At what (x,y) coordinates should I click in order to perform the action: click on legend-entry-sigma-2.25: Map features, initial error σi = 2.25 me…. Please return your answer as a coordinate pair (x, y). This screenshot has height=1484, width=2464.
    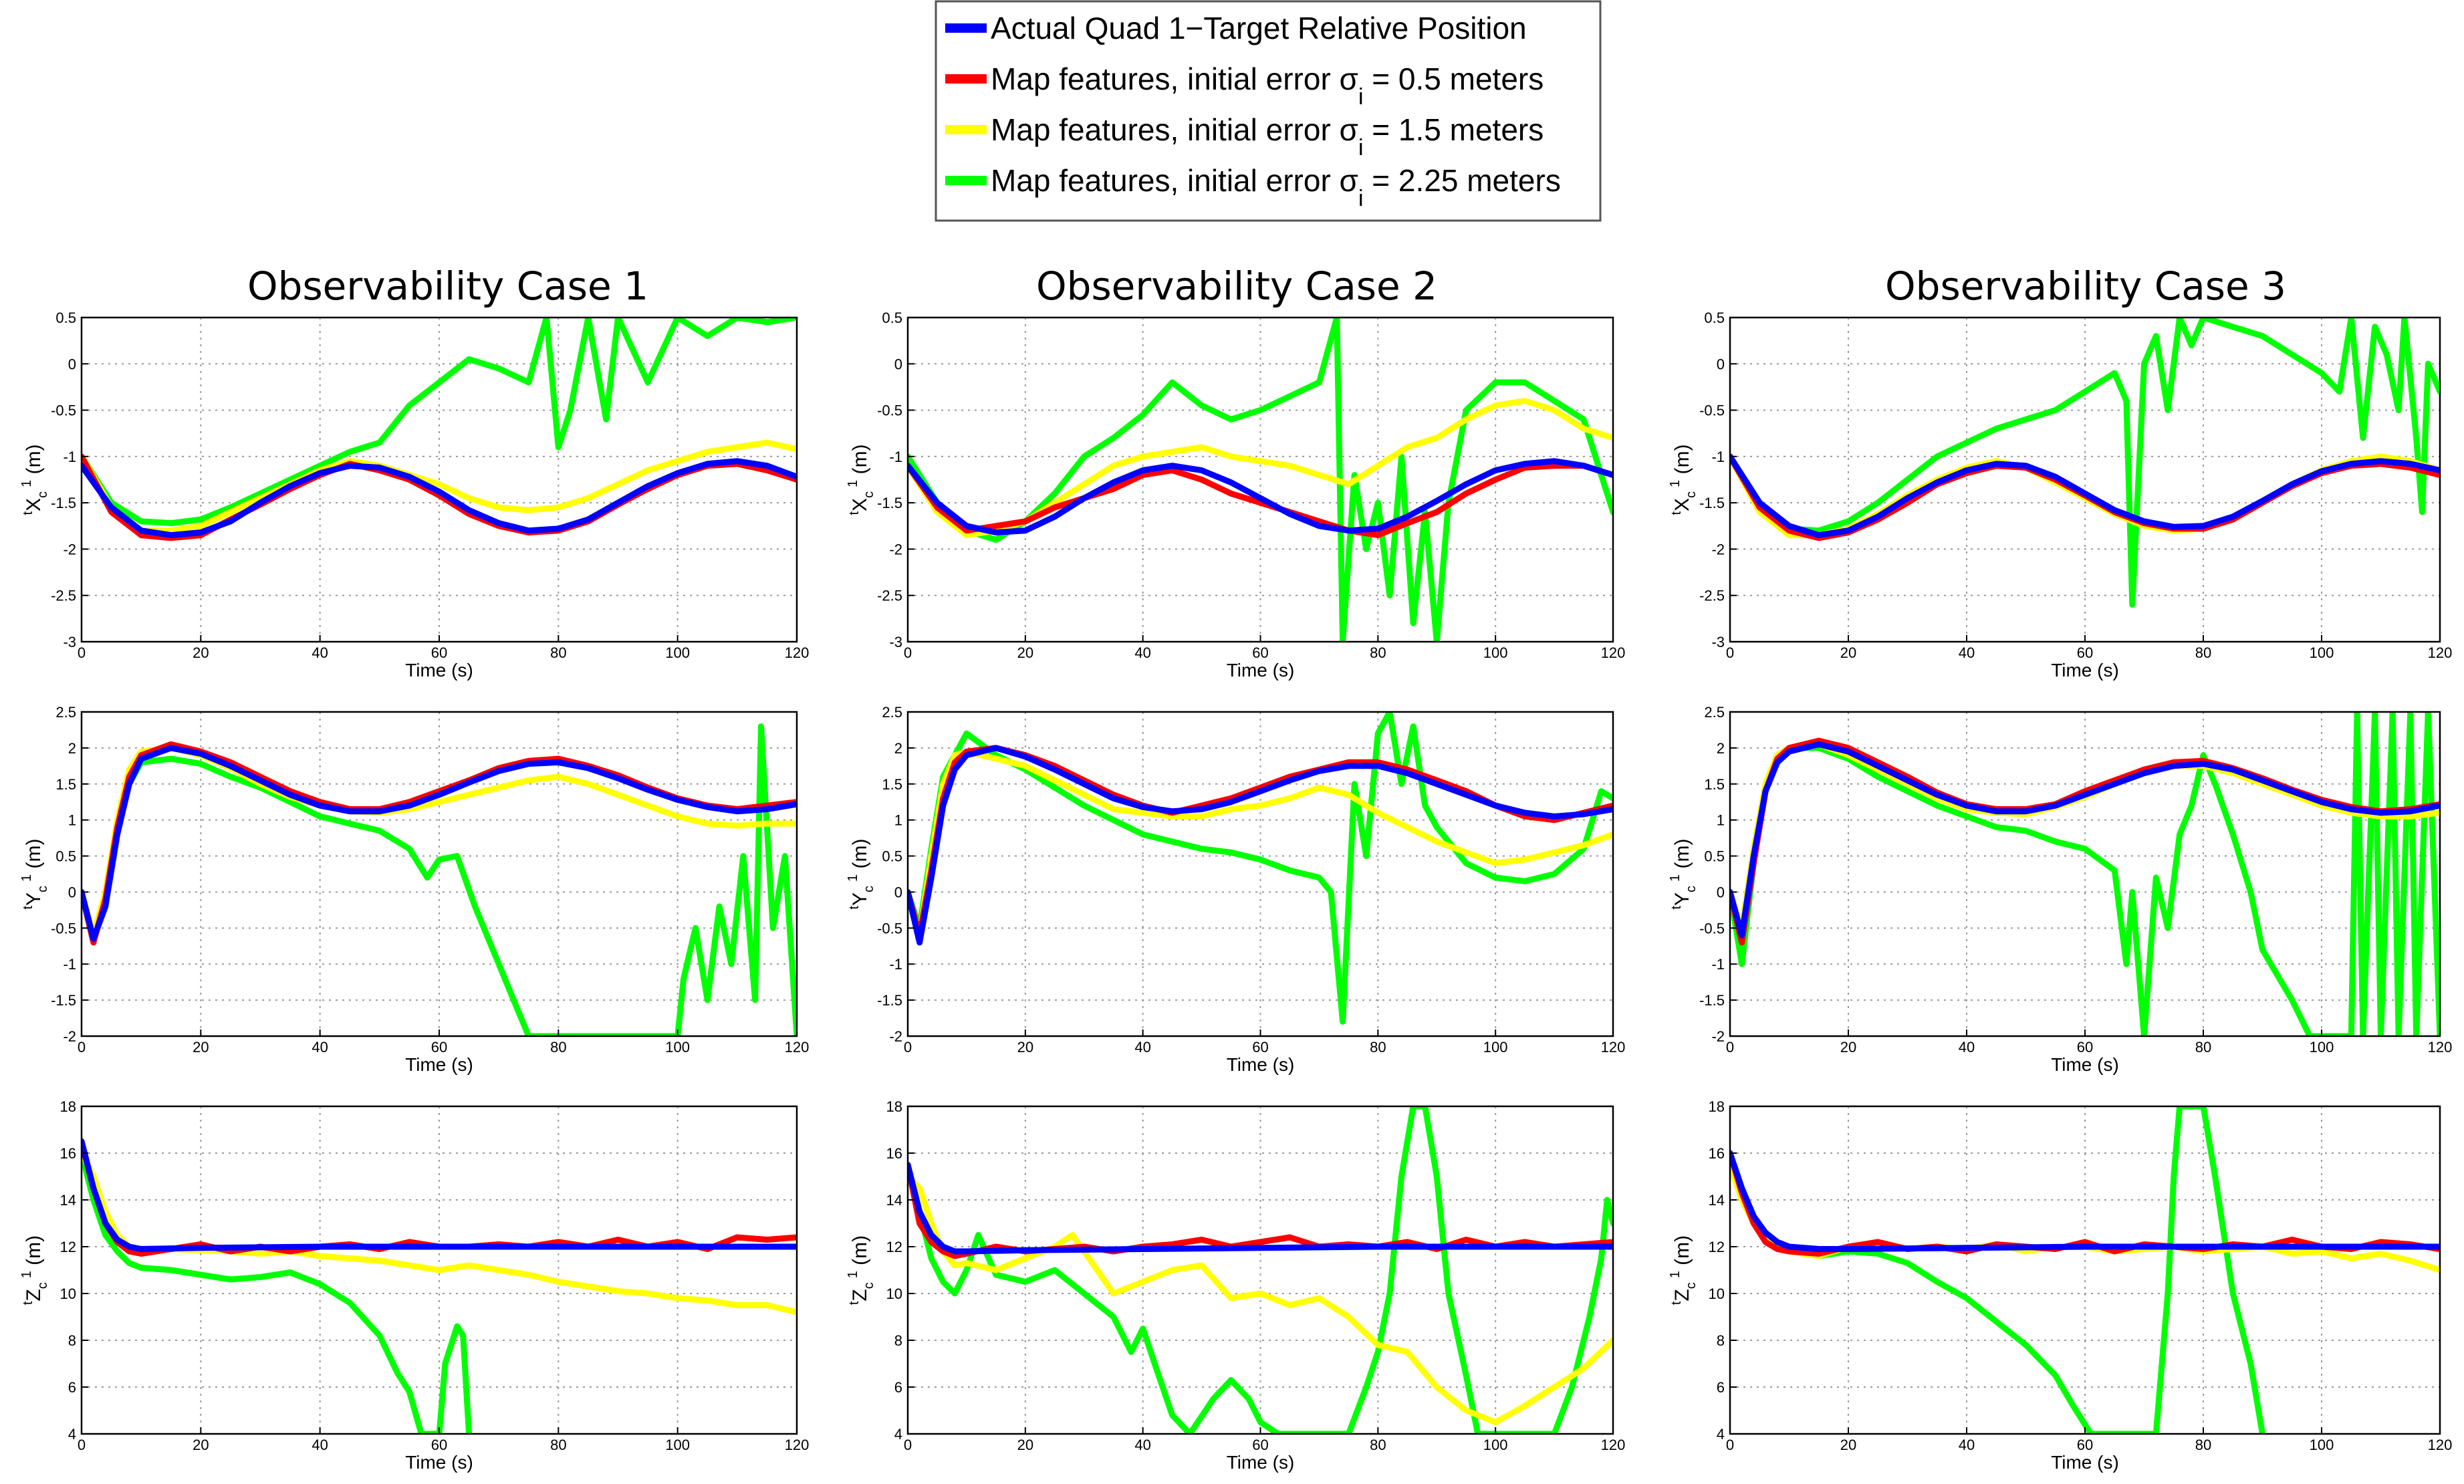
    Looking at the image, I should click on (1253, 187).